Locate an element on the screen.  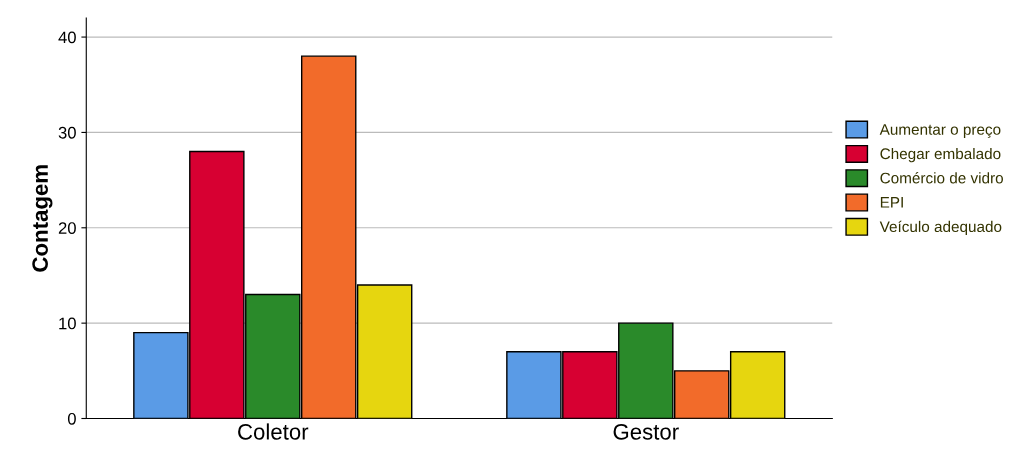
legend-label: Aumentar o preço is located at coordinates (940, 131).